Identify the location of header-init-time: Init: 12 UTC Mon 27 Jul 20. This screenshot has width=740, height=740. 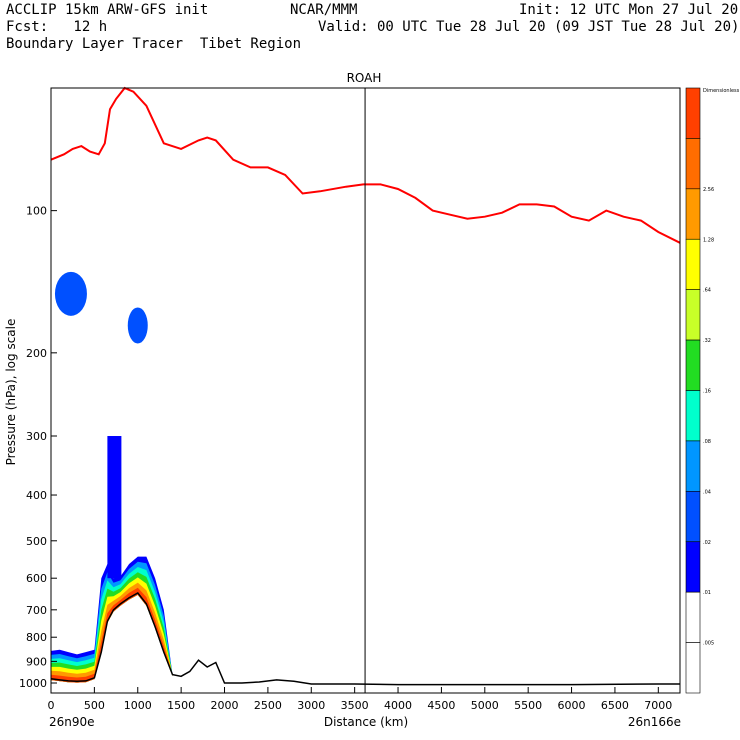
(629, 10).